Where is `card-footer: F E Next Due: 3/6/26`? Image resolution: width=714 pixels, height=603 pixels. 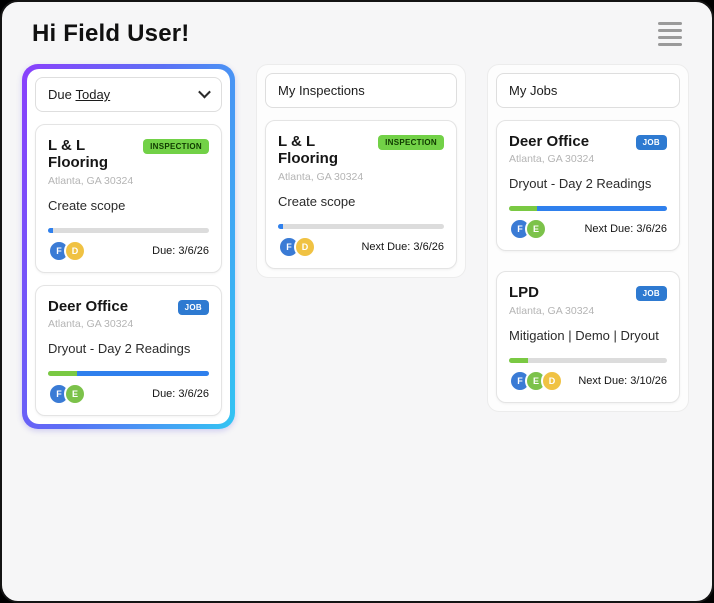 card-footer: F E Next Due: 3/6/26 is located at coordinates (588, 229).